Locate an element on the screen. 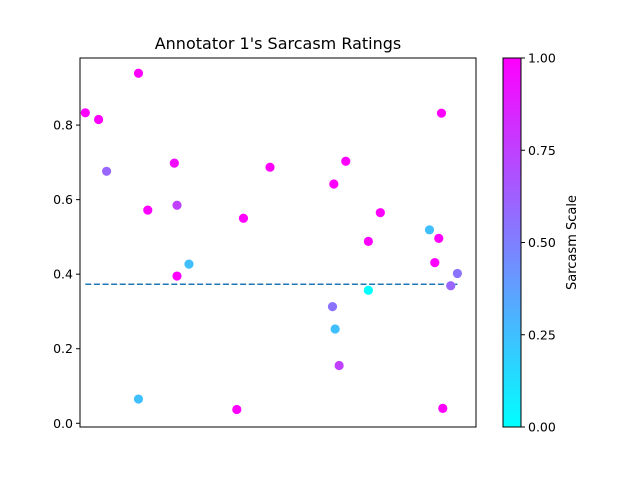 The height and width of the screenshot is (480, 640). colorbar-tick-label: 0.75 is located at coordinates (542, 150).